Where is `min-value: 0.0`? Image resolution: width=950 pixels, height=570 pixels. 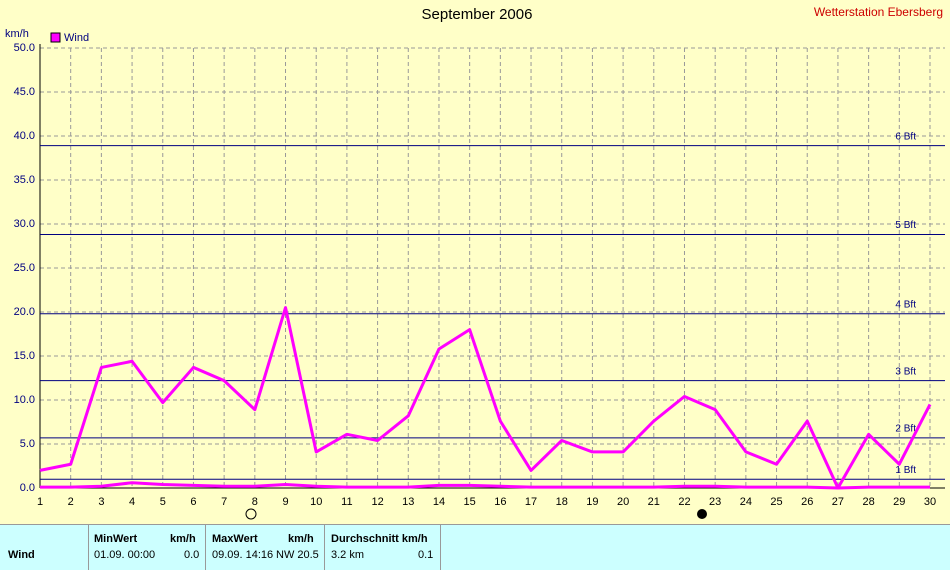
min-value: 0.0 is located at coordinates (192, 555).